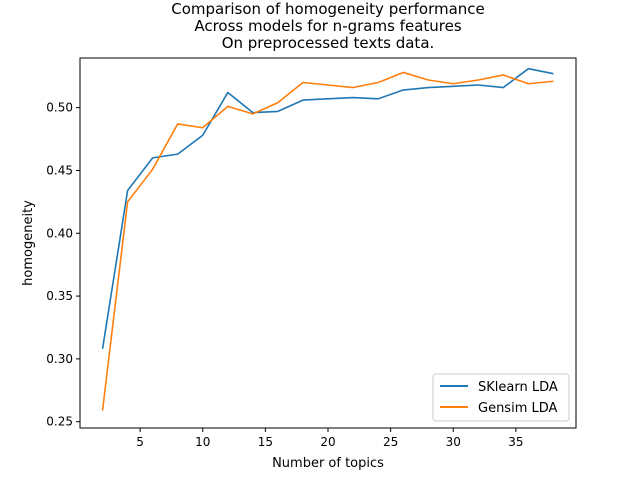 The width and height of the screenshot is (640, 480). What do you see at coordinates (59, 422) in the screenshot?
I see `y-tick-label: 0.25` at bounding box center [59, 422].